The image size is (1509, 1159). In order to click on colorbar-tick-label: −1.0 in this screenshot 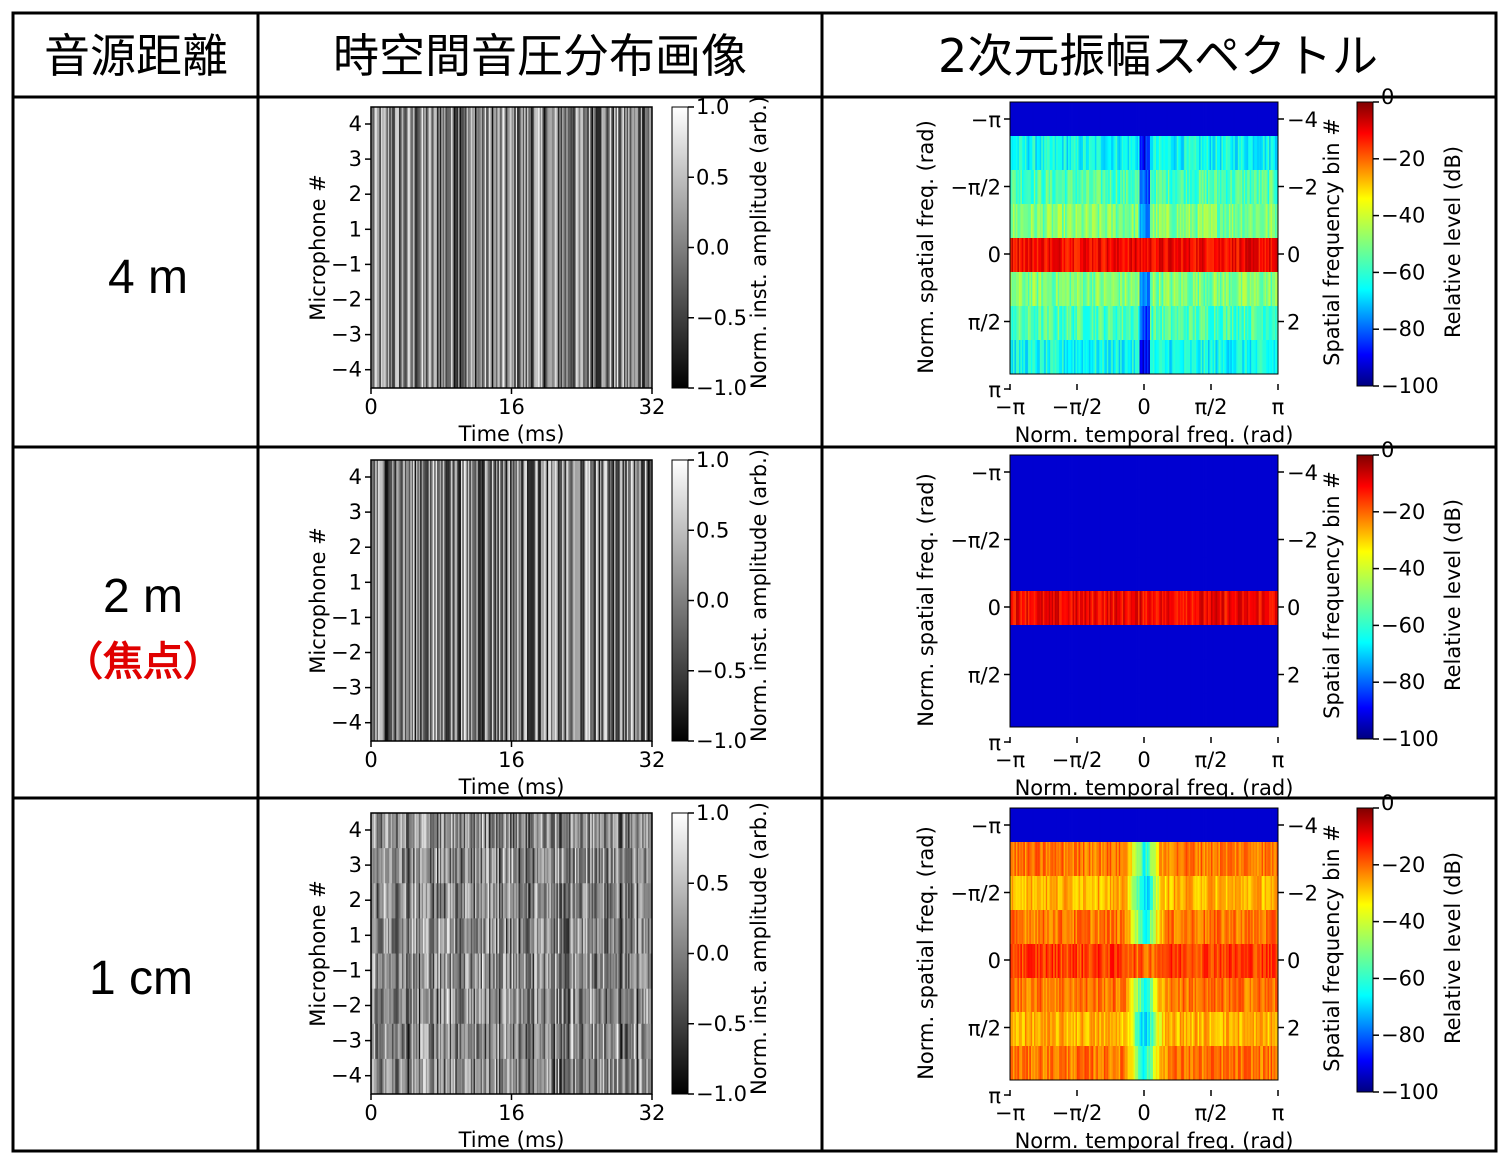, I will do `click(721, 741)`.